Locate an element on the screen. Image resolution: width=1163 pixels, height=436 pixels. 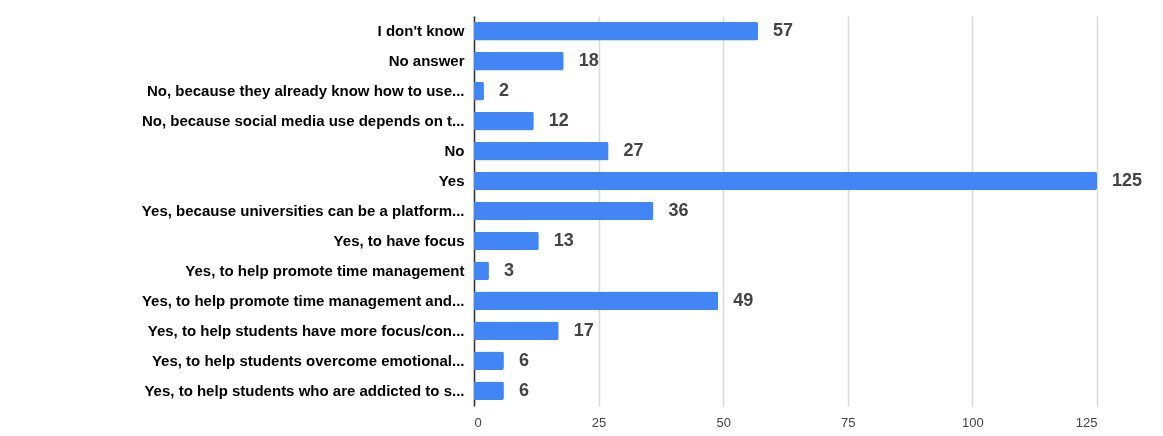
data-label: 125 is located at coordinates (1127, 180).